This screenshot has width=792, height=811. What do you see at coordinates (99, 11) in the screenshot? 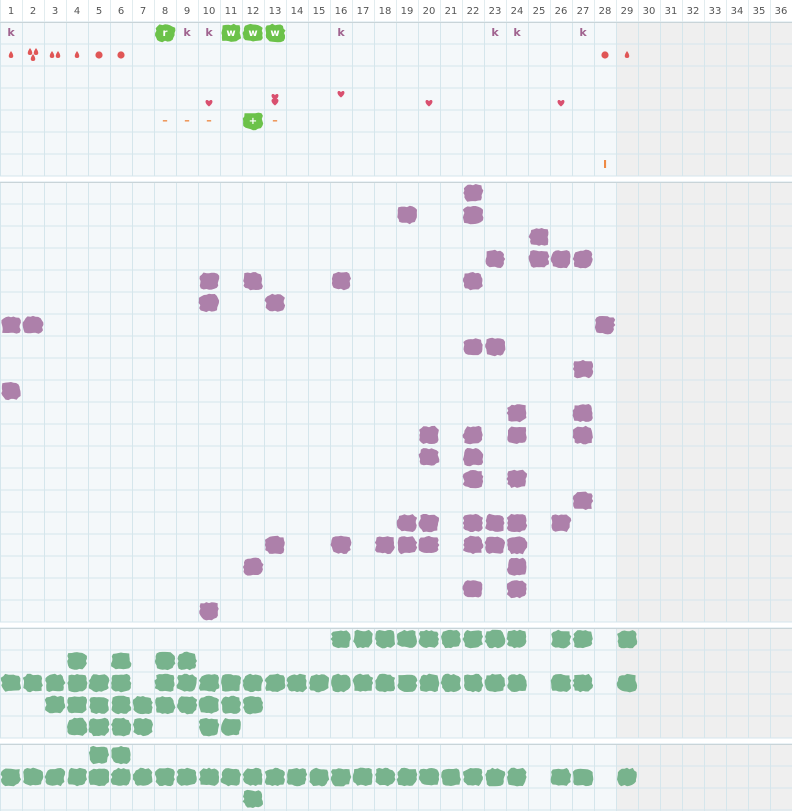
I see `column-number: 5` at bounding box center [99, 11].